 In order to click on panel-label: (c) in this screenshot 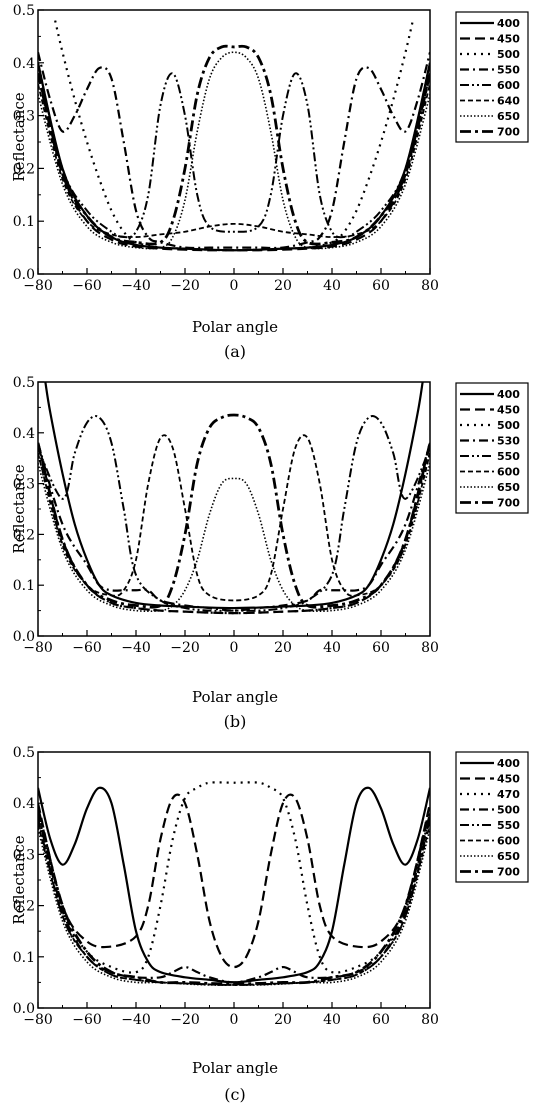, I will do `click(234, 1094)`.